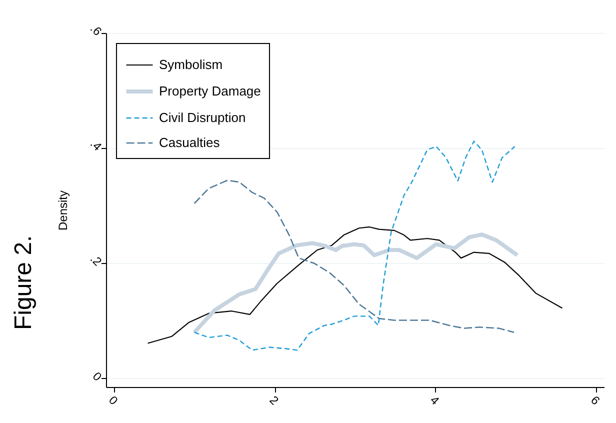 The width and height of the screenshot is (616, 423). I want to click on caption: Figure 2., so click(24, 282).